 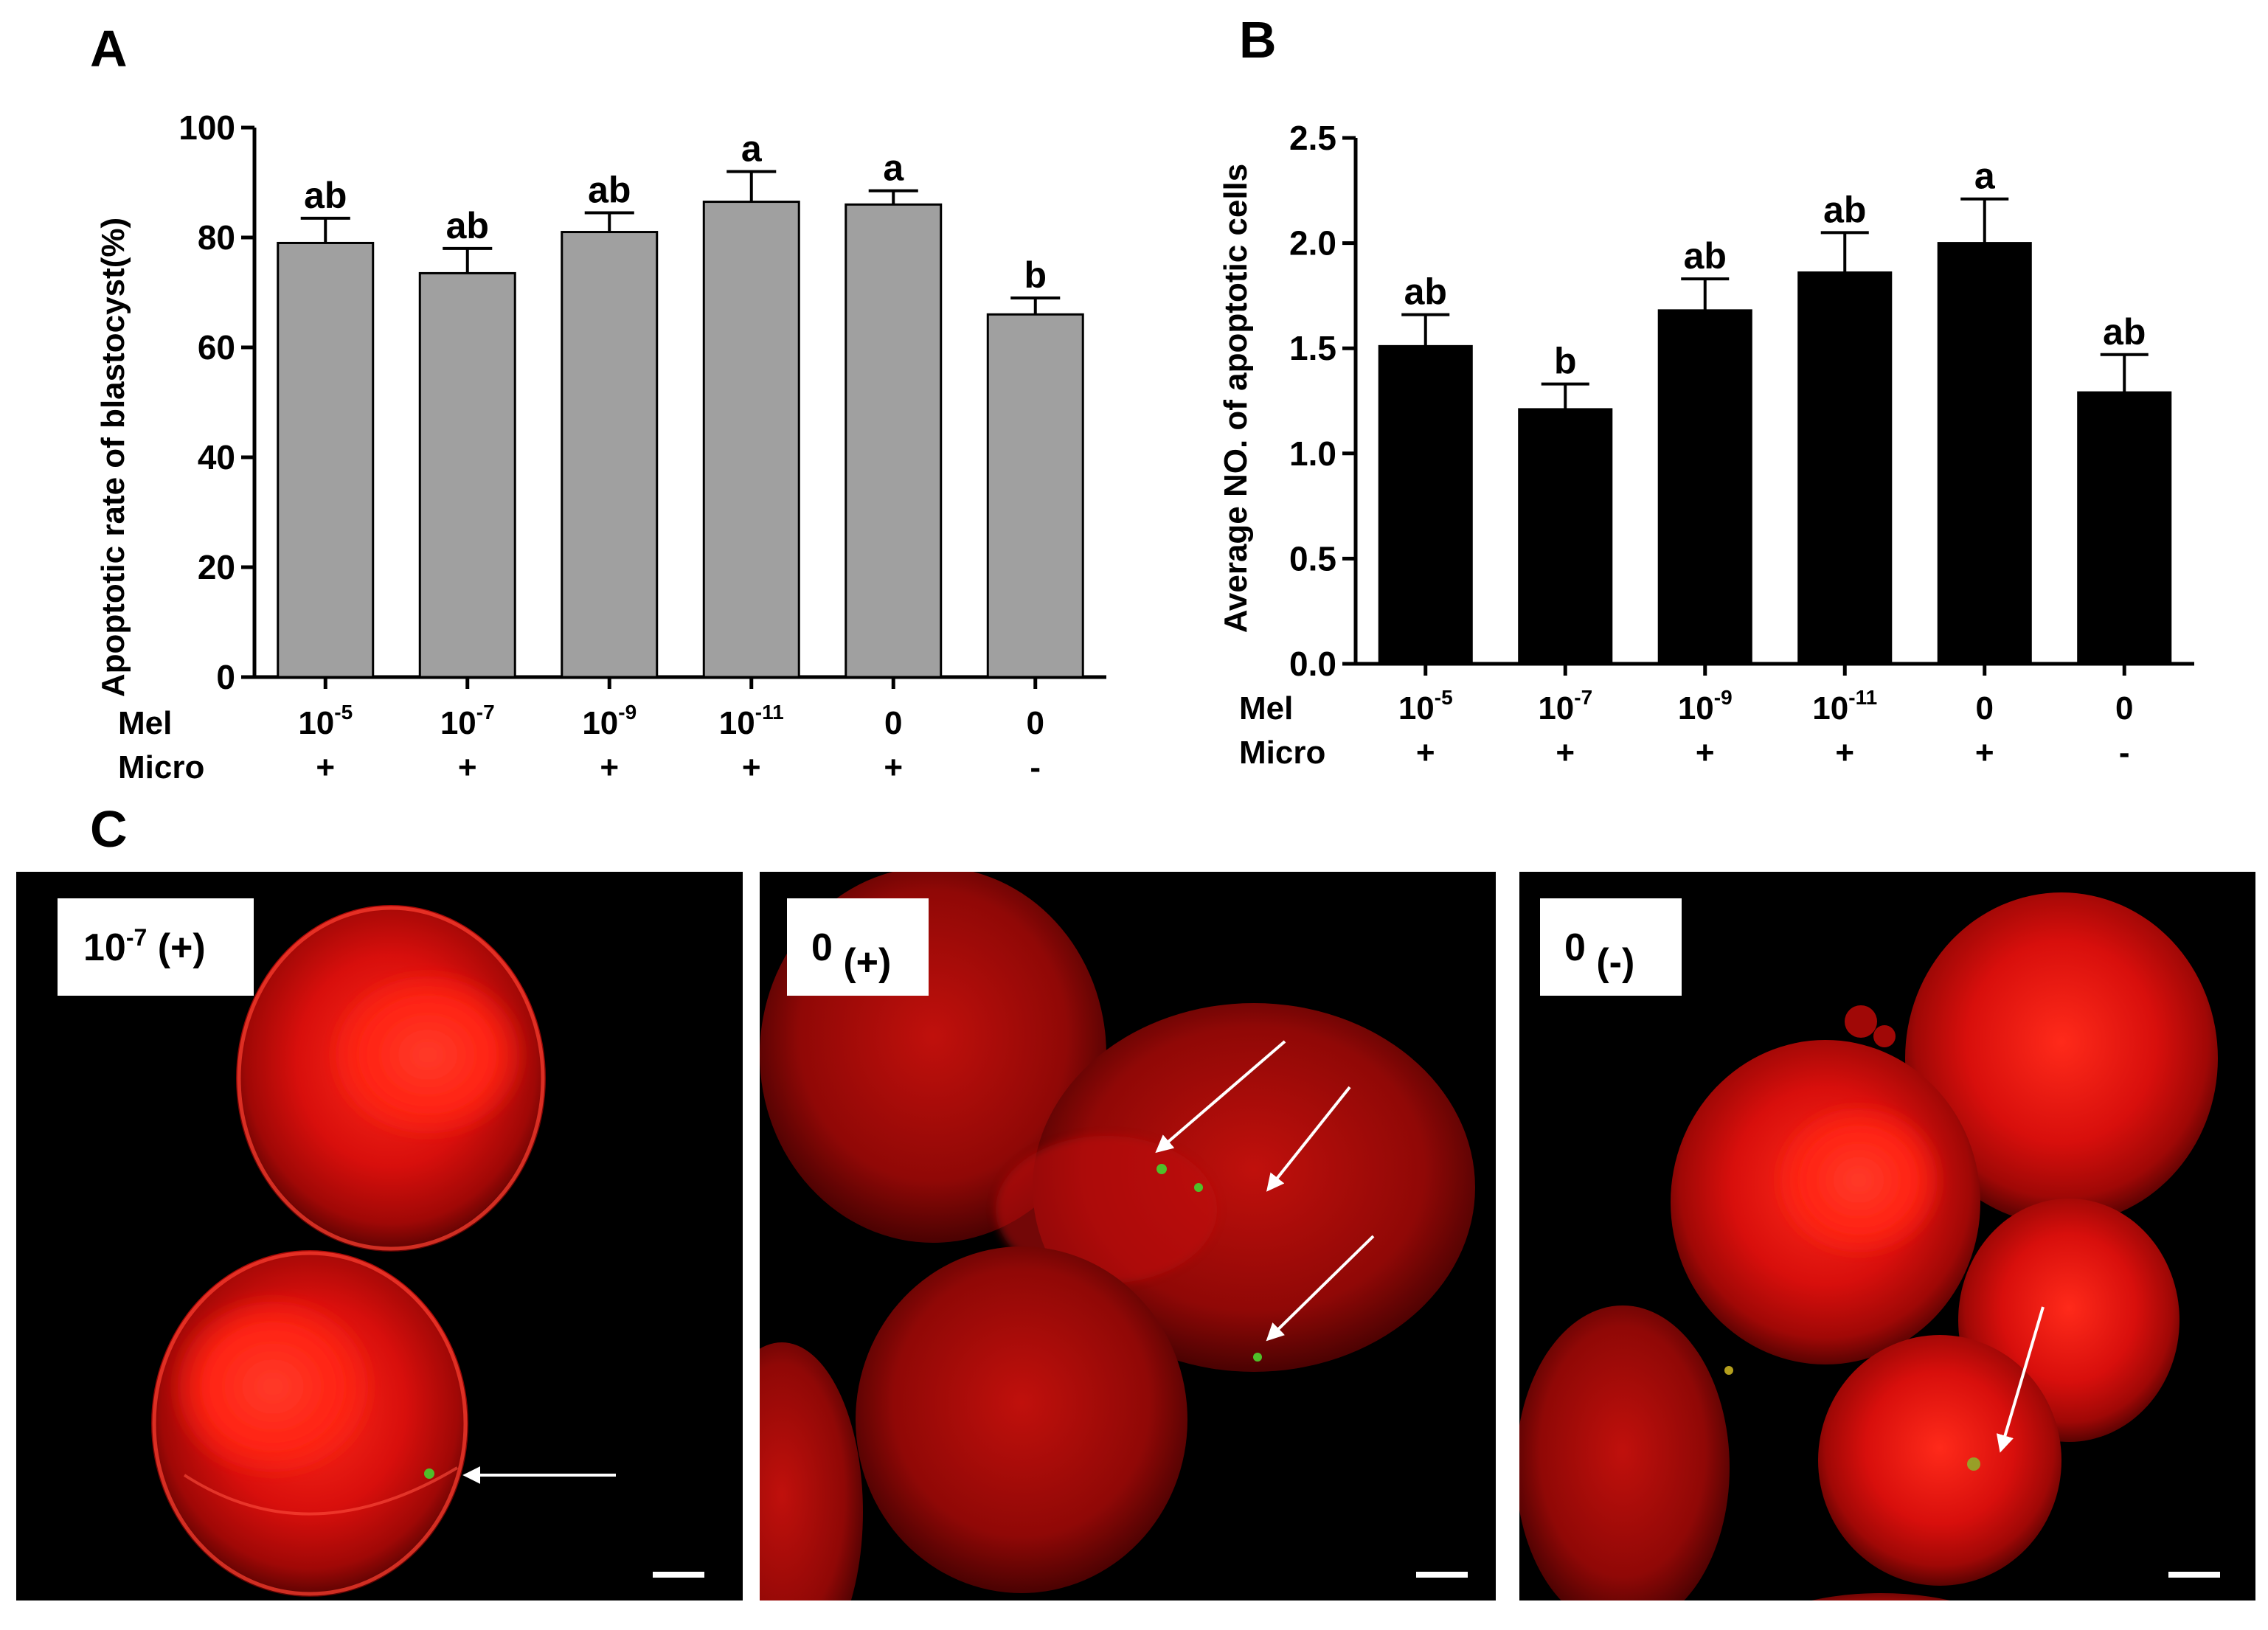 I want to click on embryo-1b-core, so click(x=273, y=1386).